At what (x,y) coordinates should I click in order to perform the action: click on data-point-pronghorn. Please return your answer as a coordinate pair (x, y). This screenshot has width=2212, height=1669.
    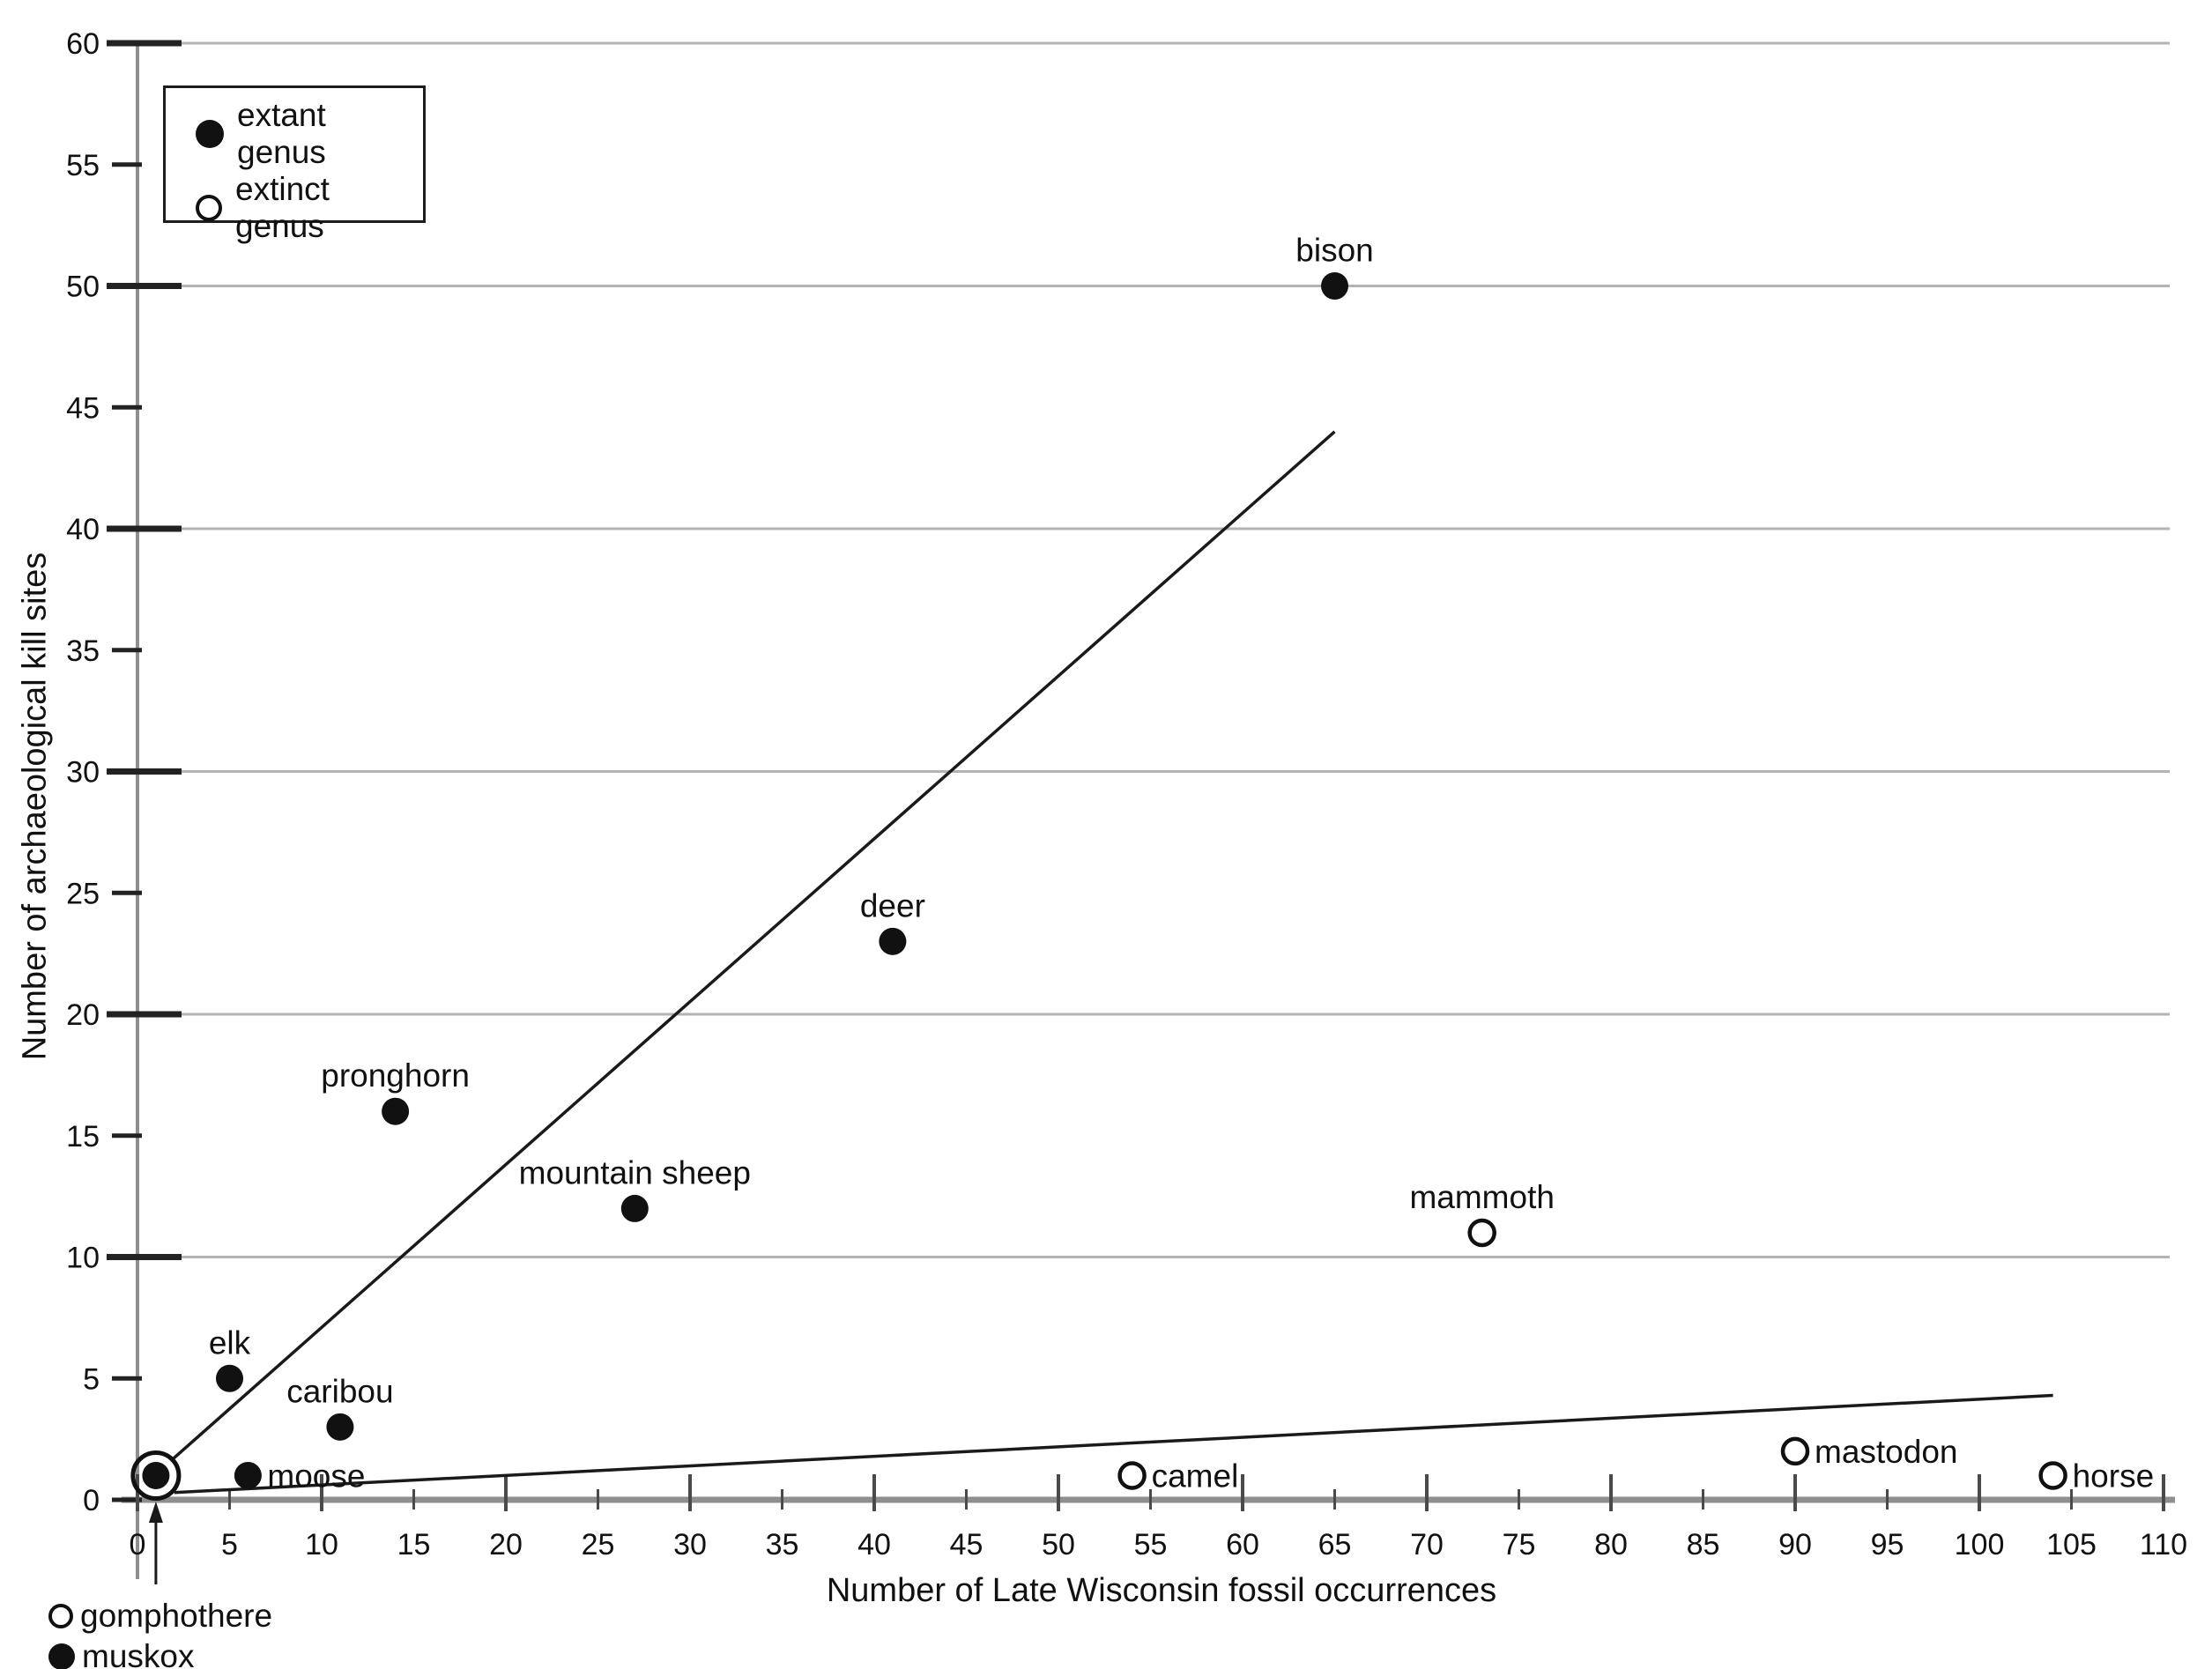
    Looking at the image, I should click on (396, 1111).